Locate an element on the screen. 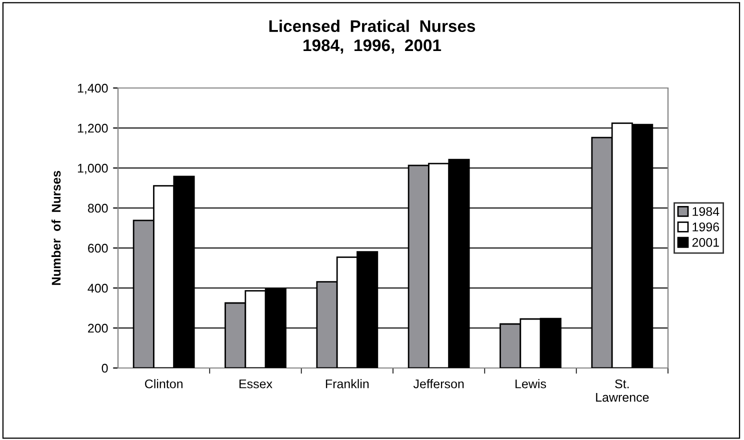  legend-label: 1984 is located at coordinates (706, 211).